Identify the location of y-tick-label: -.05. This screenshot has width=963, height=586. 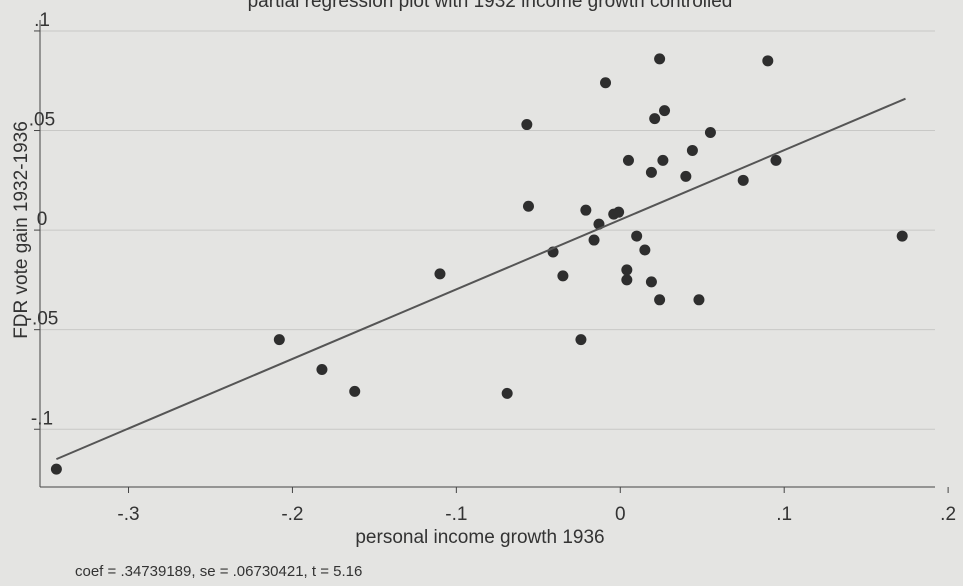
(42, 319).